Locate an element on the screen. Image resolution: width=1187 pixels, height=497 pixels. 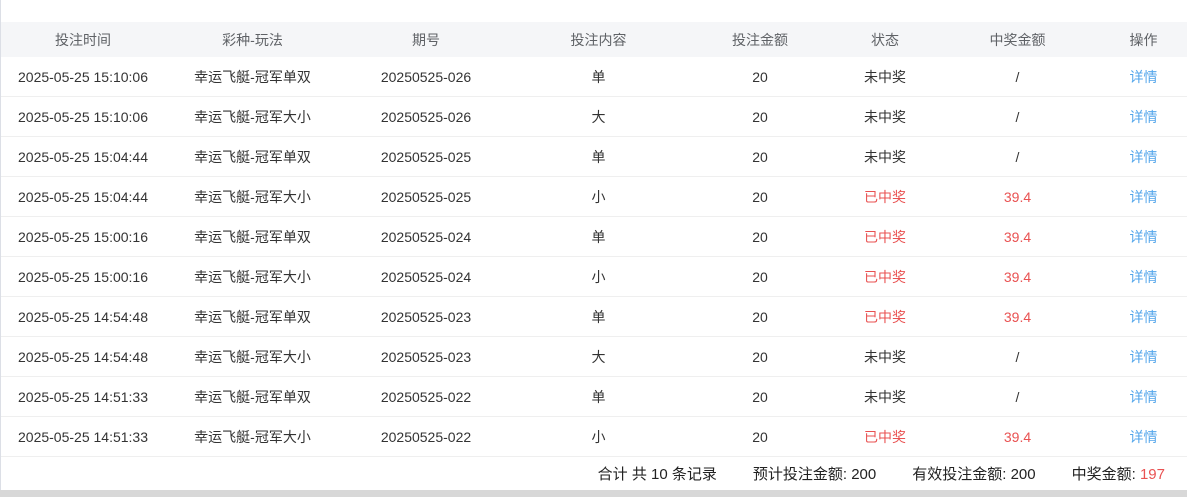
cell-bet-time: 2025-05-25 14:54:48 is located at coordinates (83, 356).